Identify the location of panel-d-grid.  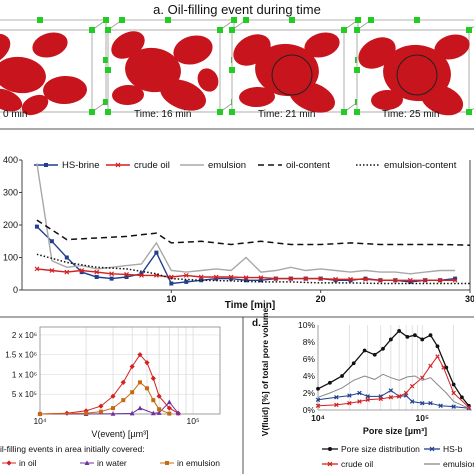
(401, 367).